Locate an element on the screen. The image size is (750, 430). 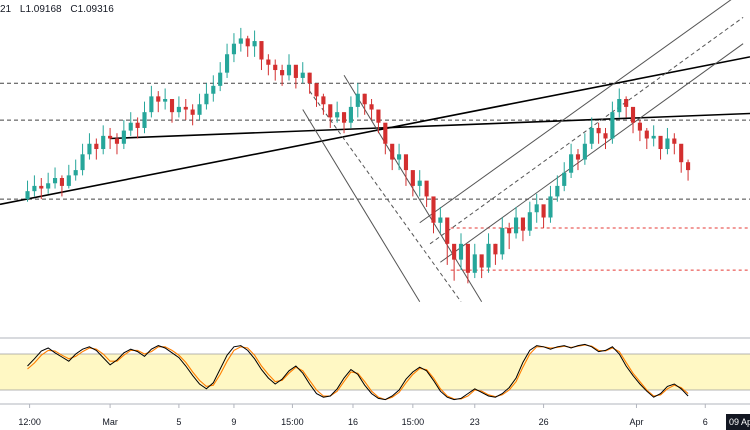
stoch-d-line is located at coordinates (358, 372).